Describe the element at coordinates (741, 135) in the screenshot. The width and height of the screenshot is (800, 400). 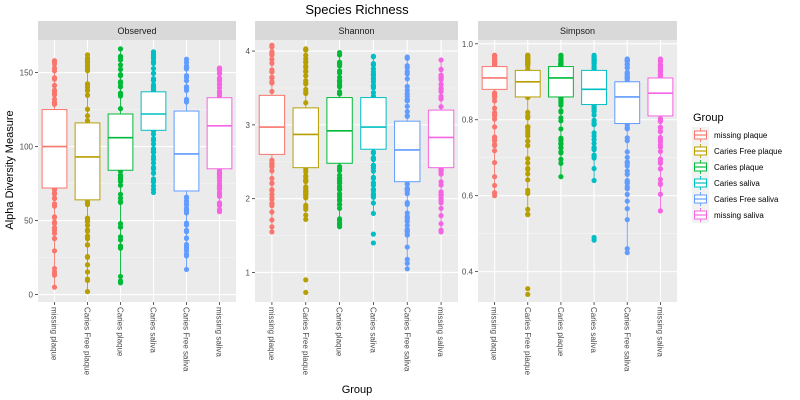
I see `legend-label: missing plaque` at that location.